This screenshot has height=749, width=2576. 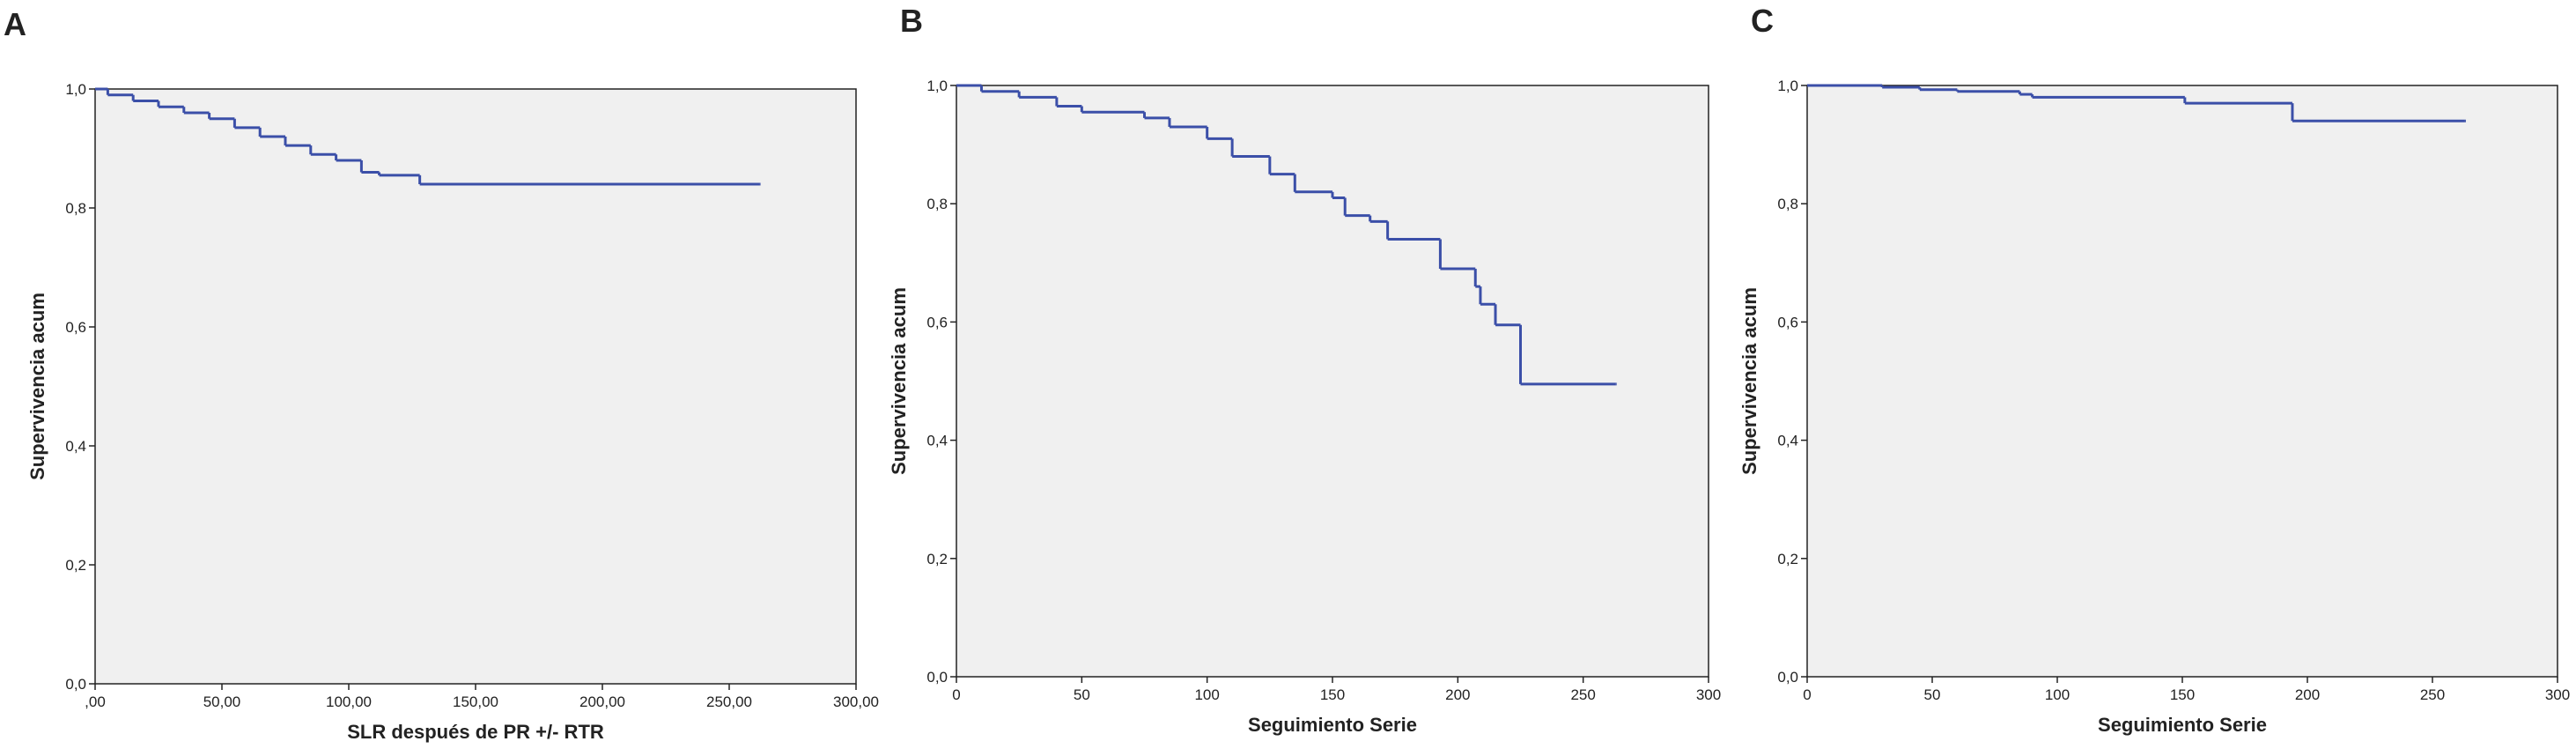 What do you see at coordinates (602, 701) in the screenshot?
I see `x-tick-label: 200,00` at bounding box center [602, 701].